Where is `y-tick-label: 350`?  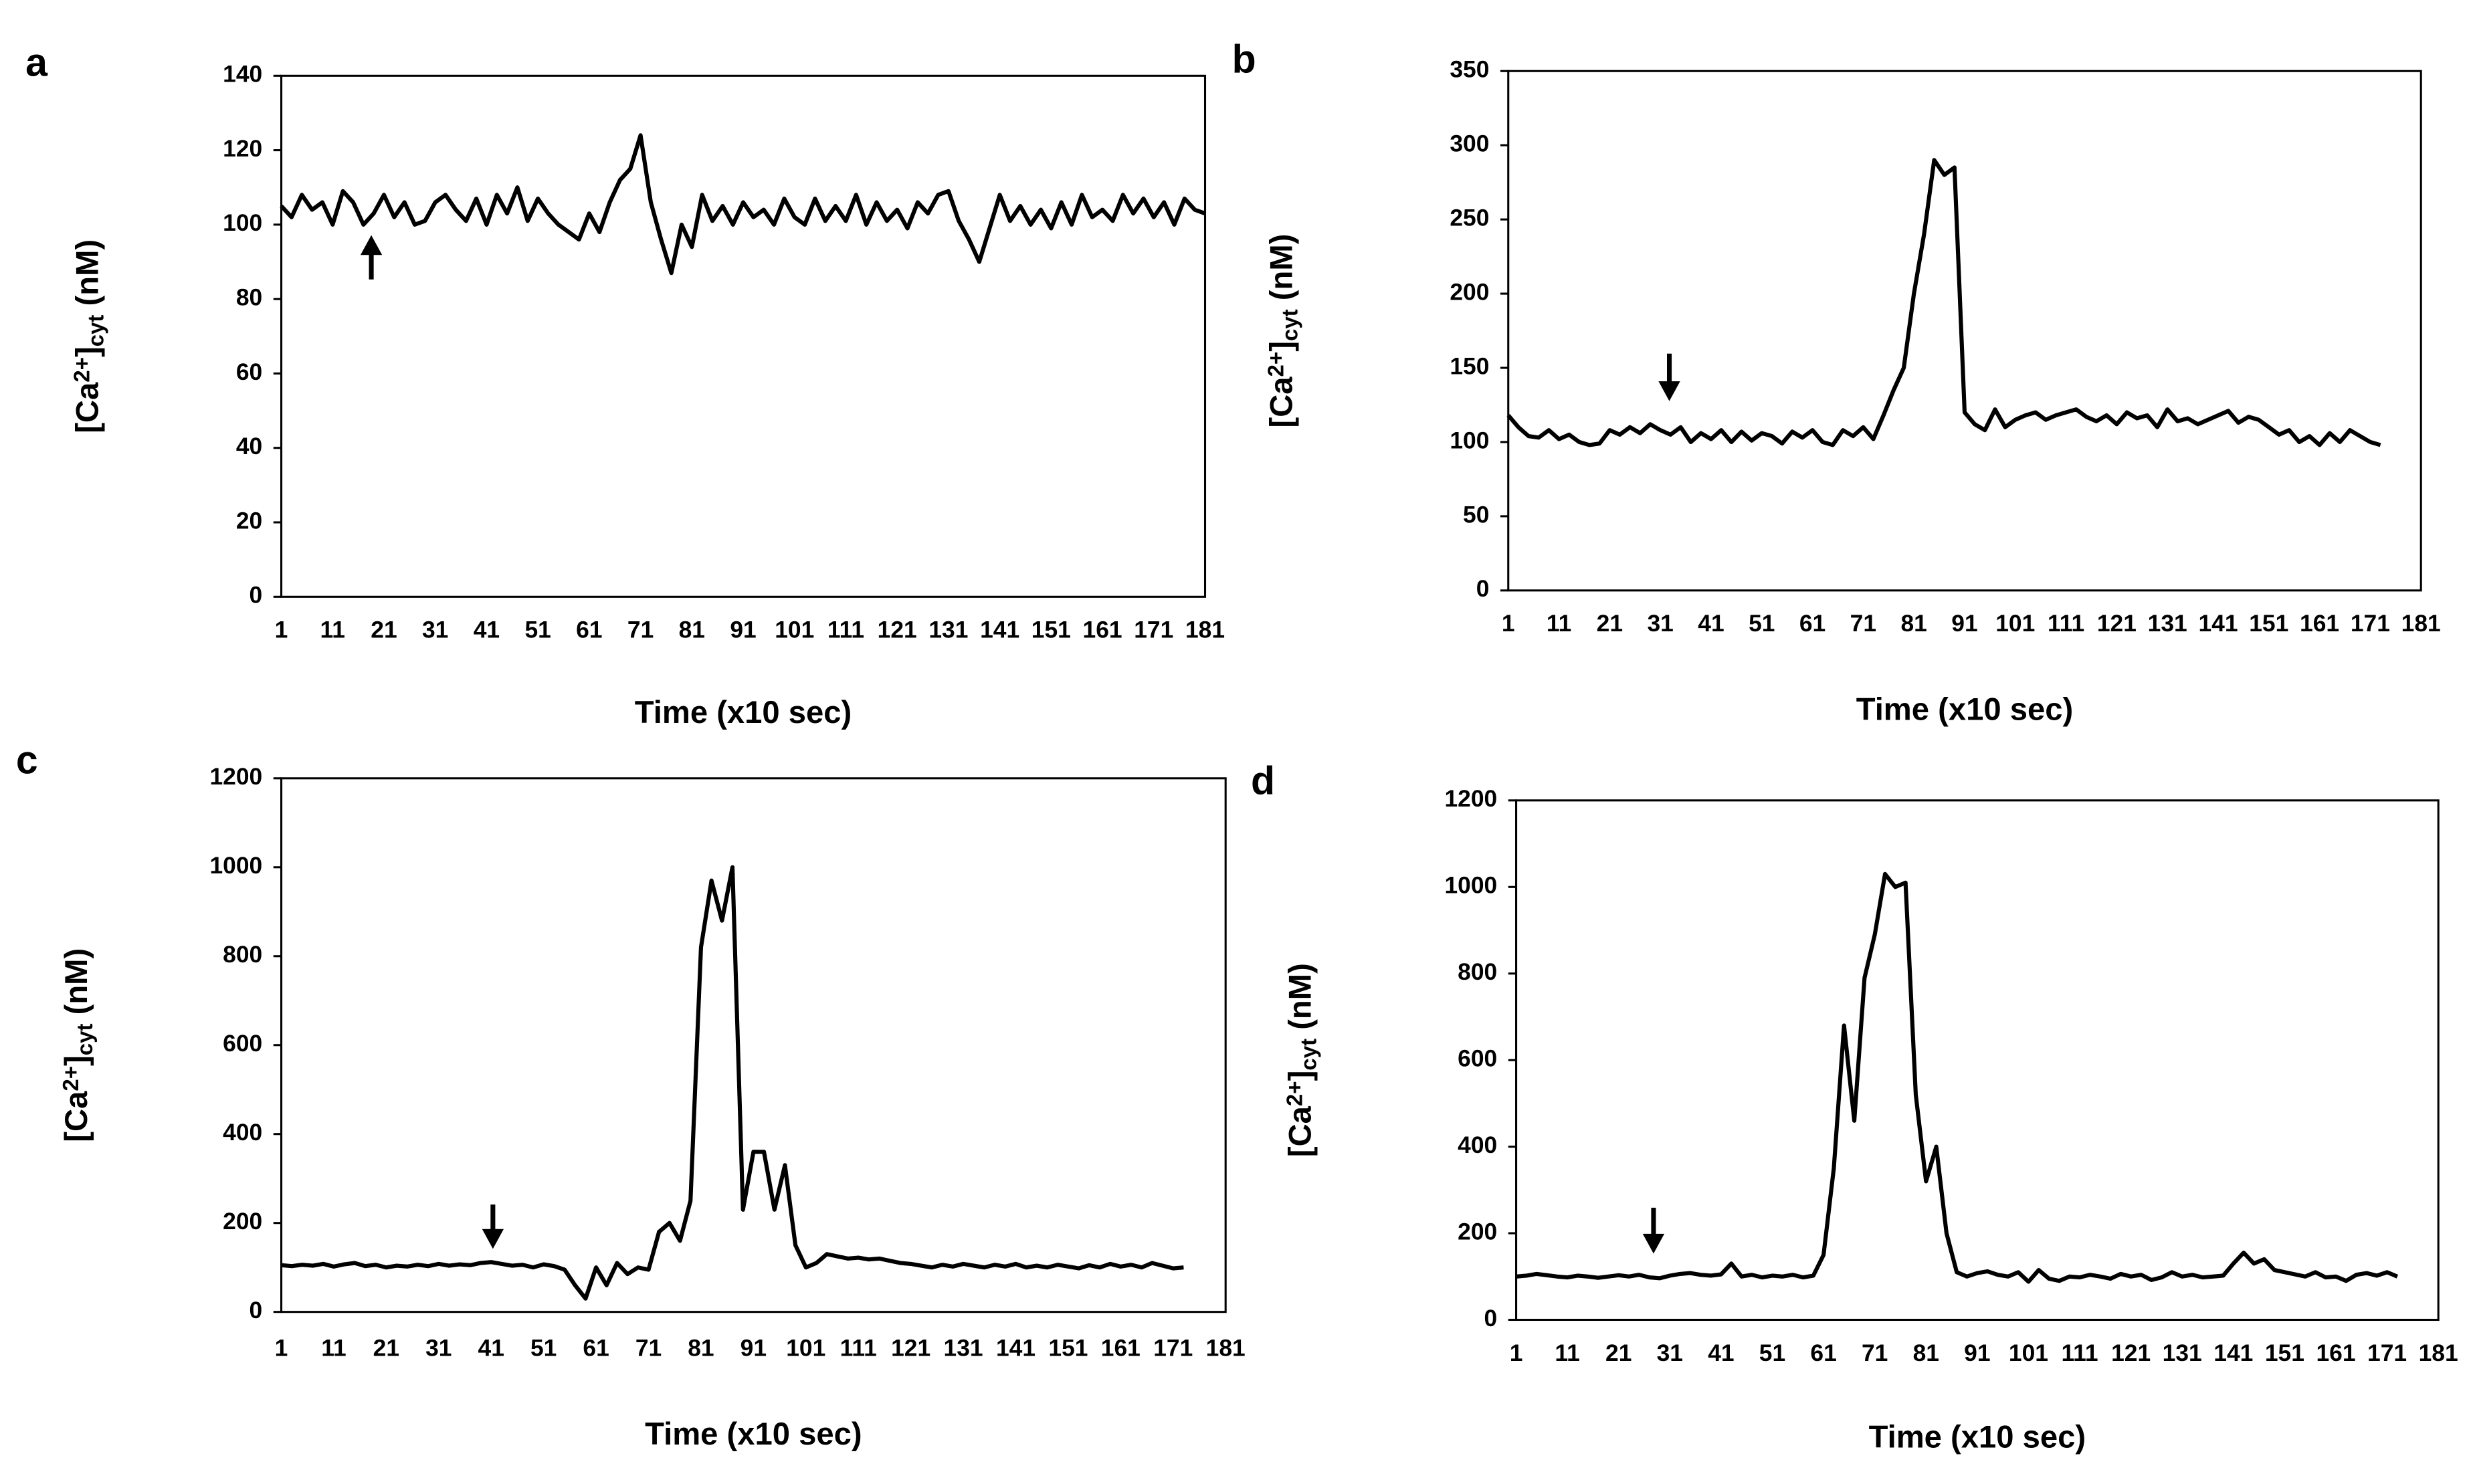
y-tick-label: 350 is located at coordinates (1469, 69).